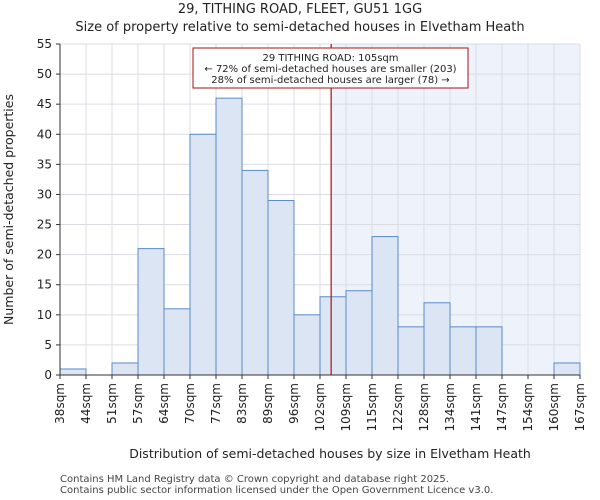  Describe the element at coordinates (48, 345) in the screenshot. I see `y-tick-label: 5` at that location.